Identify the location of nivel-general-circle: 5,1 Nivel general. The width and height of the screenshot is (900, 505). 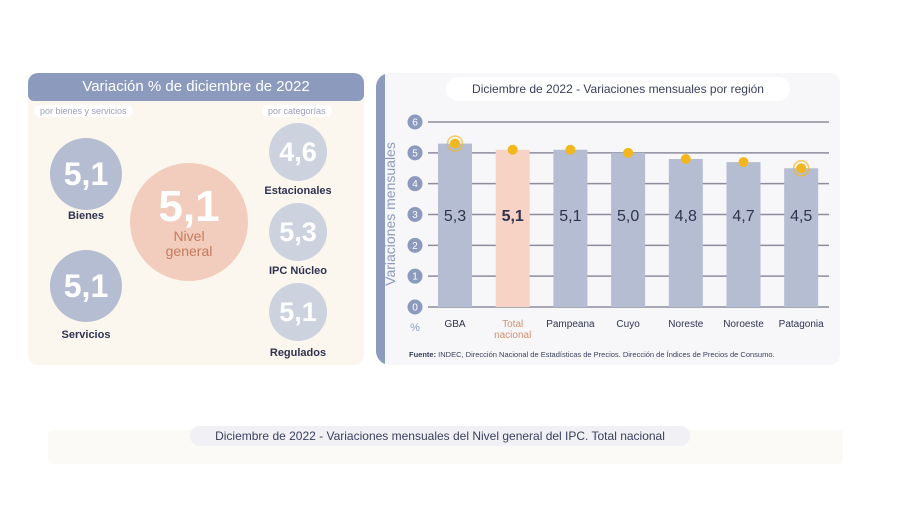
(189, 222).